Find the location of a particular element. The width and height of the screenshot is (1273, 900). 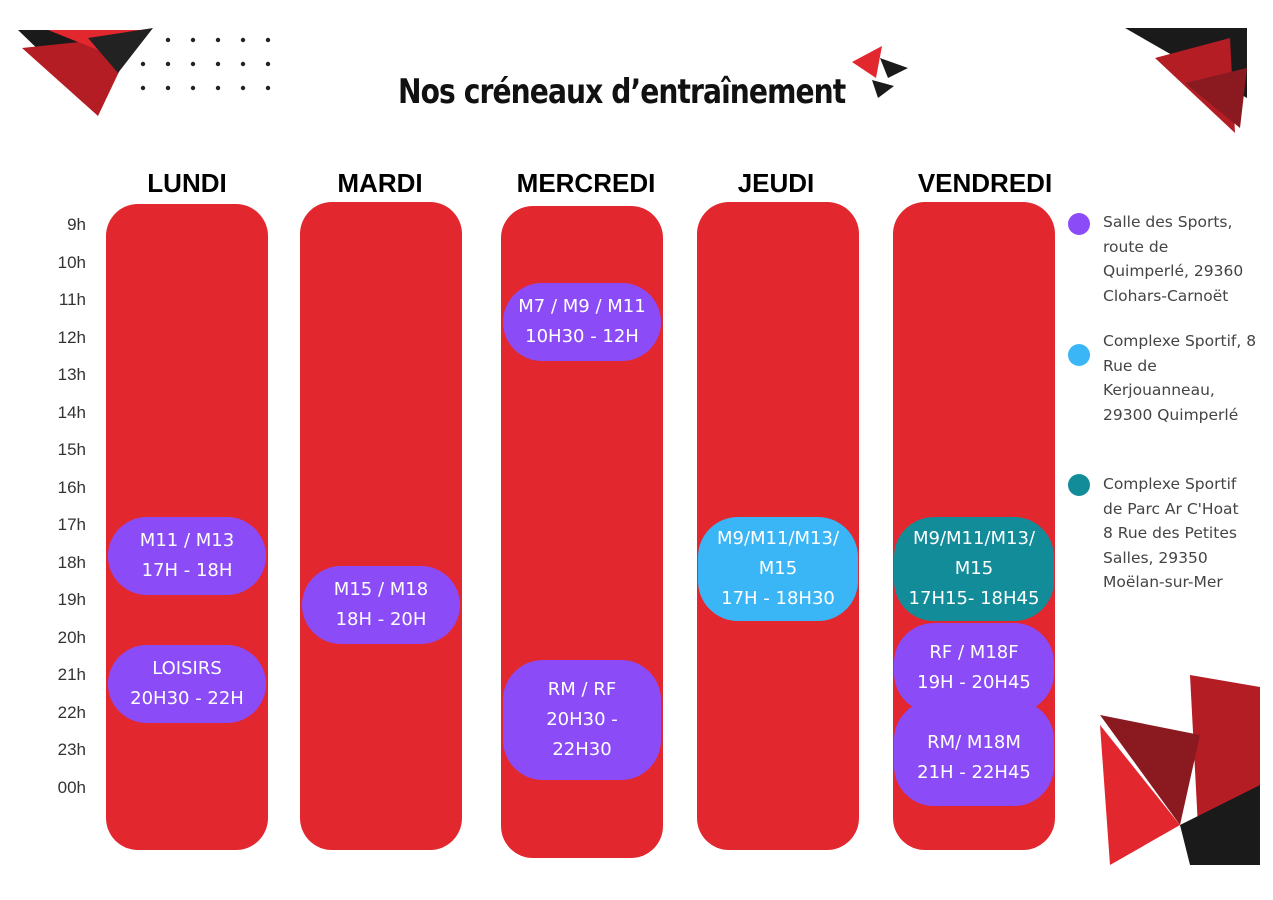

hour-label: 12h is located at coordinates (71, 337).